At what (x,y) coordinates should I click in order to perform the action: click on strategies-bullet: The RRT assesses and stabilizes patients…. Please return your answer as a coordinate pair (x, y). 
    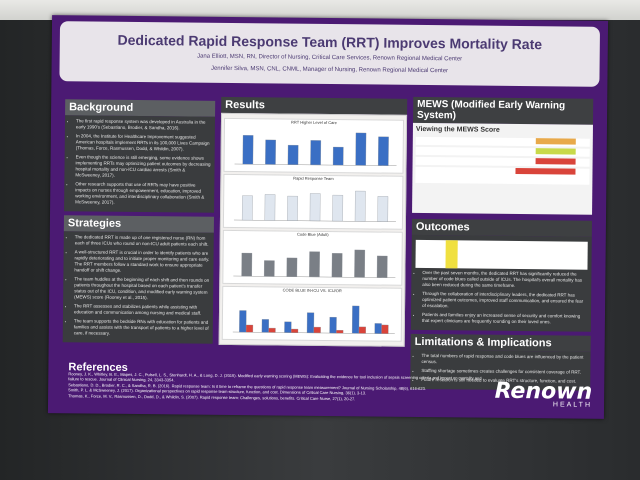
    Looking at the image, I should click on (141, 309).